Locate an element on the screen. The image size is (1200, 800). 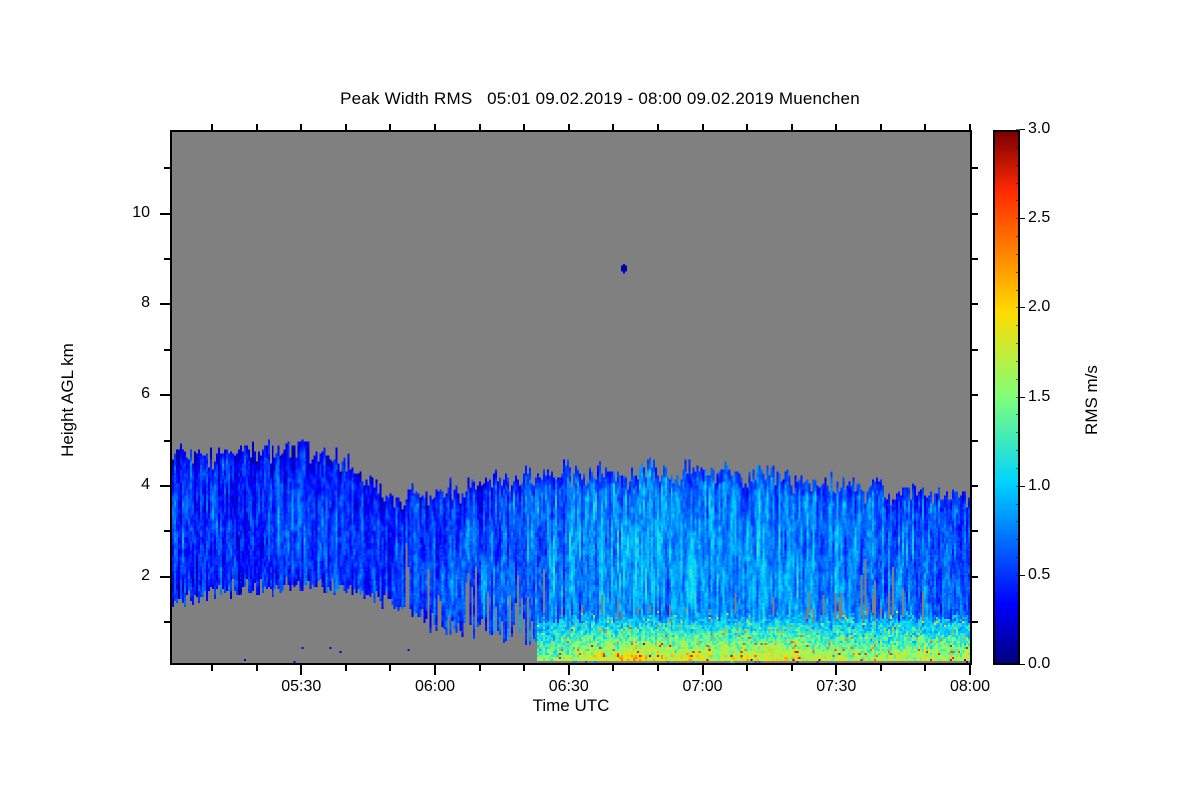
x-tick-label: 05:30 is located at coordinates (301, 686).